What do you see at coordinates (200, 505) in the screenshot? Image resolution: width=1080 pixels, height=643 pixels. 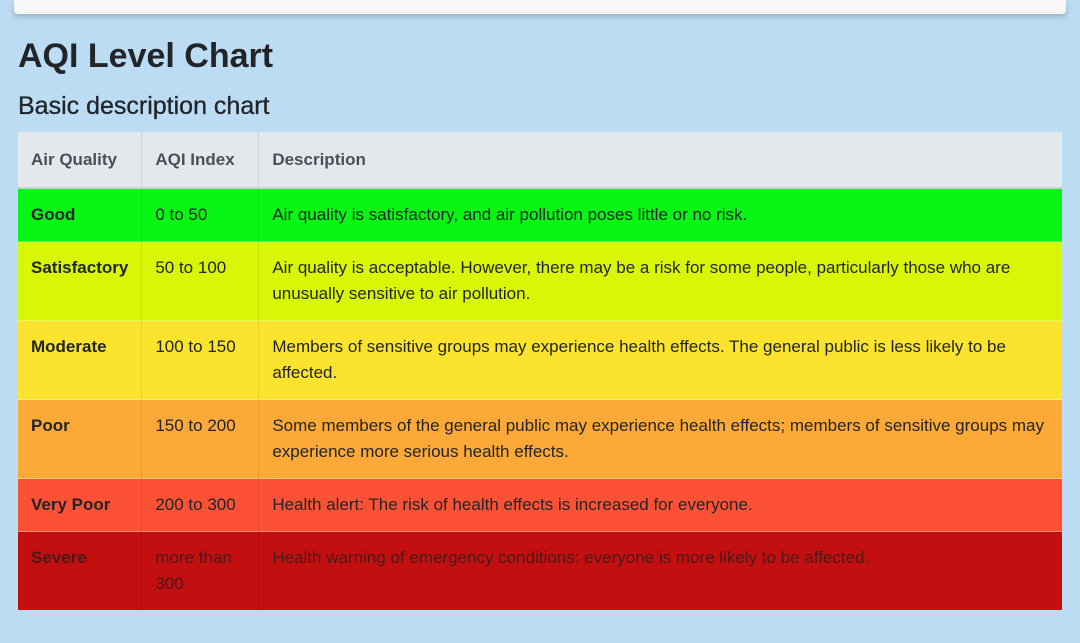 I see `aqi-index-cell: 200 to 300` at bounding box center [200, 505].